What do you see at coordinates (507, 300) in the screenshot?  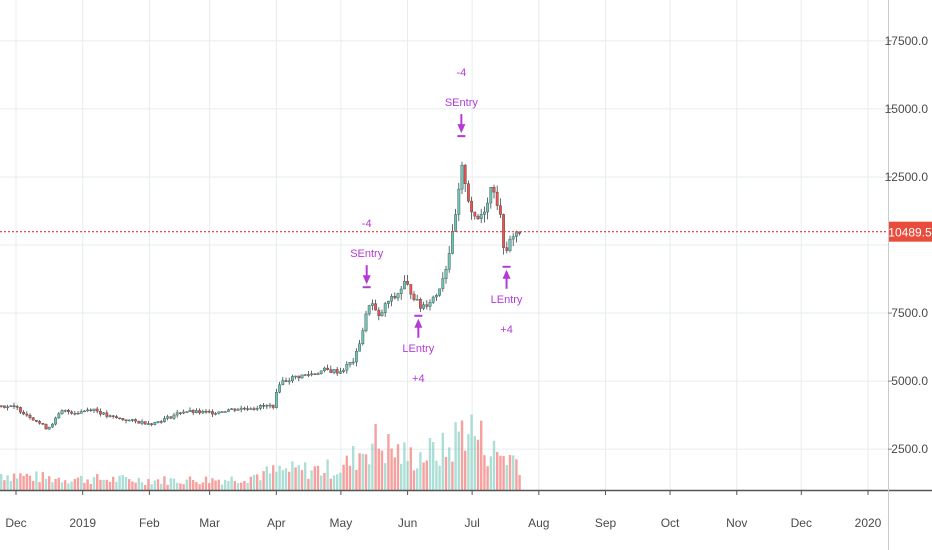 I see `signal-label: LEntry` at bounding box center [507, 300].